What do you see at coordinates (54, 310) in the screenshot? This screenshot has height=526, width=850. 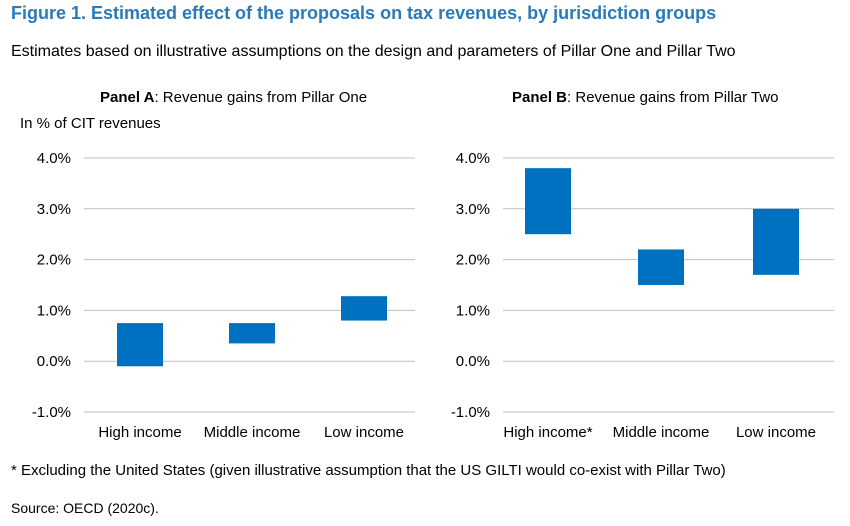 I see `panel-a-y-tick-label: 1.0%` at bounding box center [54, 310].